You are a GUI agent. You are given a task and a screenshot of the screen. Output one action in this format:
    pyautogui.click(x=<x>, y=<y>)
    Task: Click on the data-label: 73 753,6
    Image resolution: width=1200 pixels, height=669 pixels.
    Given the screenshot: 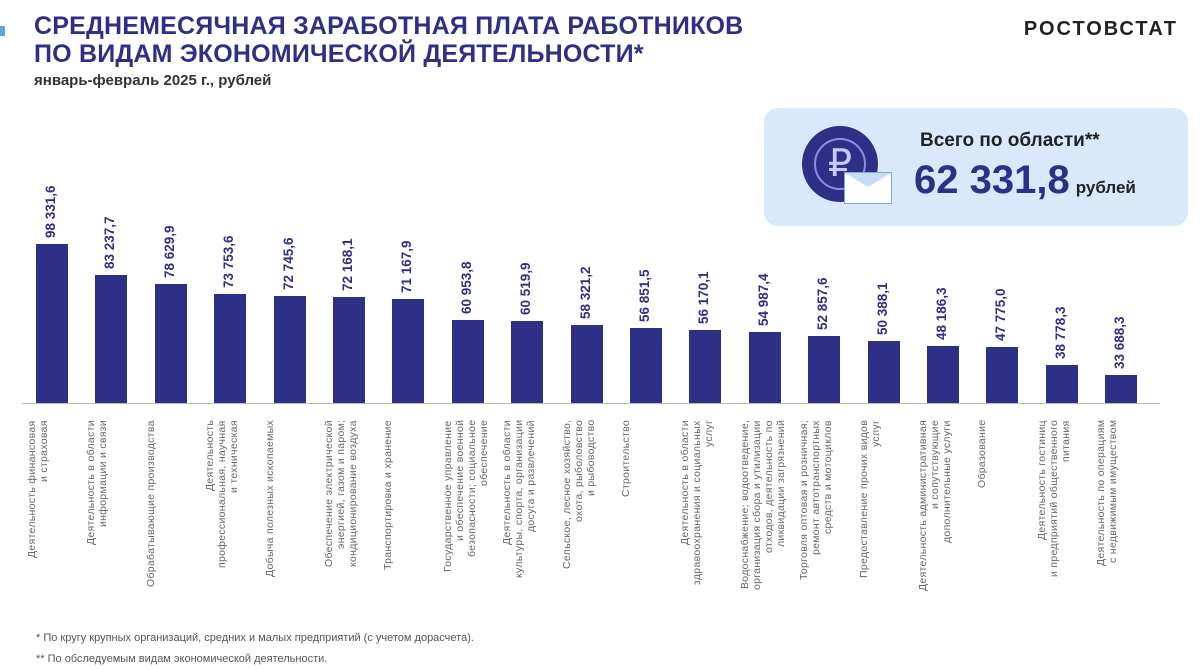 What is the action you would take?
    pyautogui.click(x=229, y=261)
    